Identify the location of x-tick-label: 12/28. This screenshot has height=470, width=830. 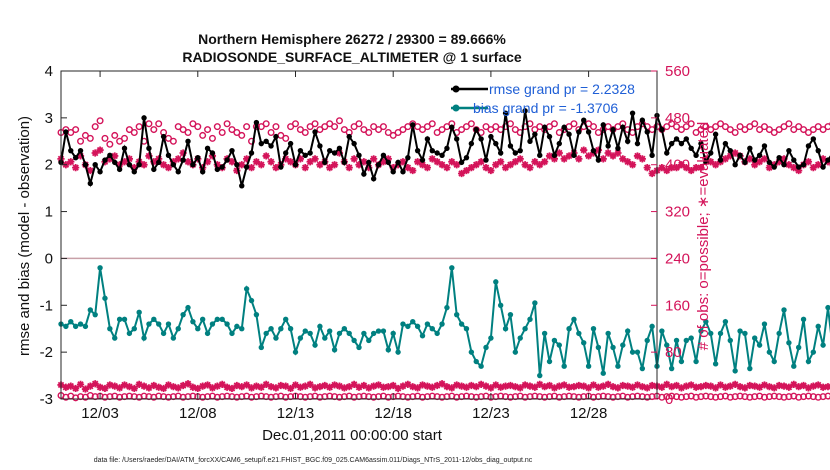
(589, 413).